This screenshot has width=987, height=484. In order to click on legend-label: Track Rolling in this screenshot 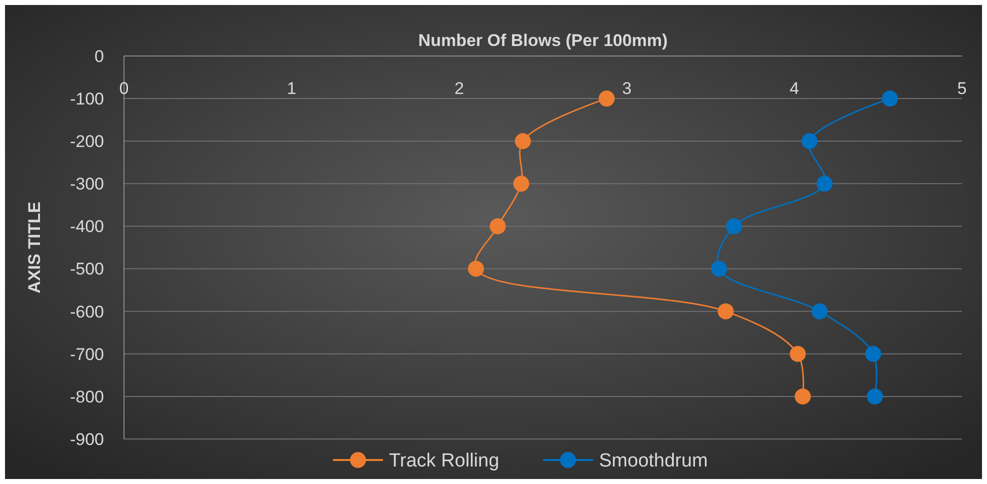, I will do `click(444, 461)`.